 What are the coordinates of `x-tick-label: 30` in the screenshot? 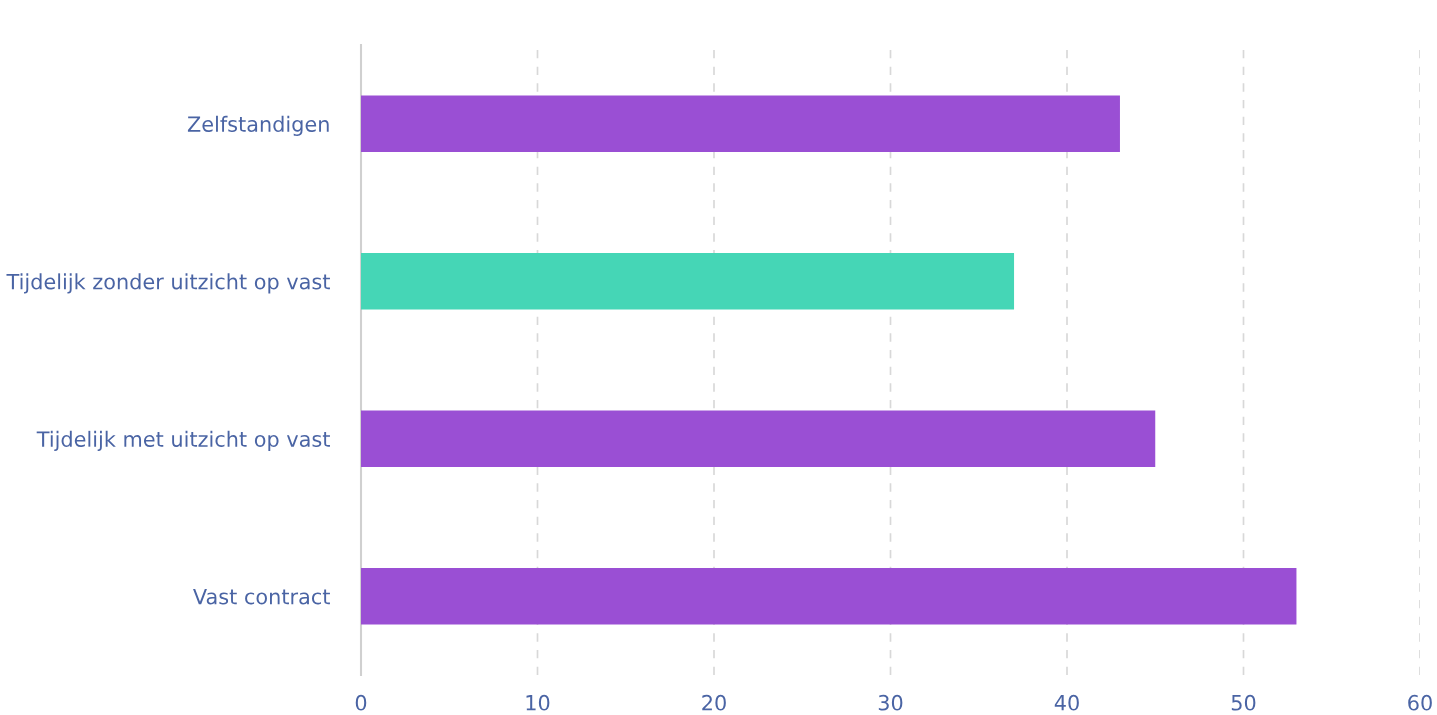 It's located at (890, 702).